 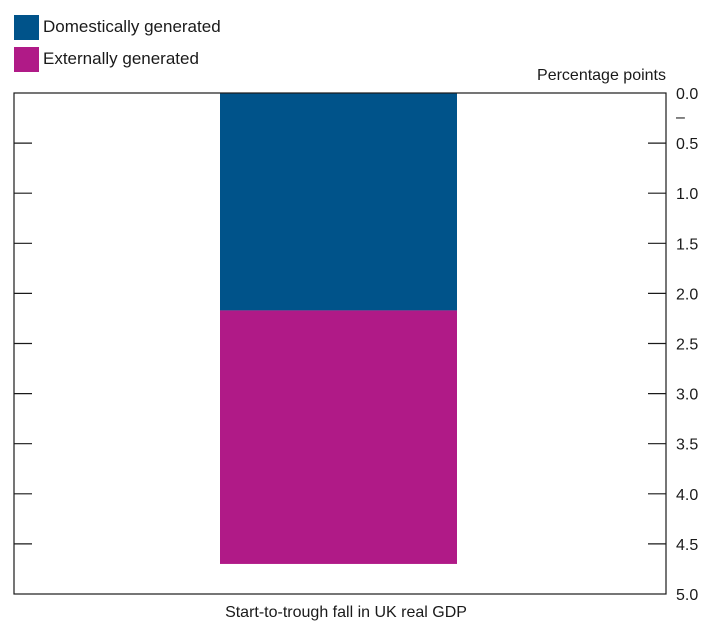 What do you see at coordinates (338, 202) in the screenshot?
I see `bar-segment-domestic` at bounding box center [338, 202].